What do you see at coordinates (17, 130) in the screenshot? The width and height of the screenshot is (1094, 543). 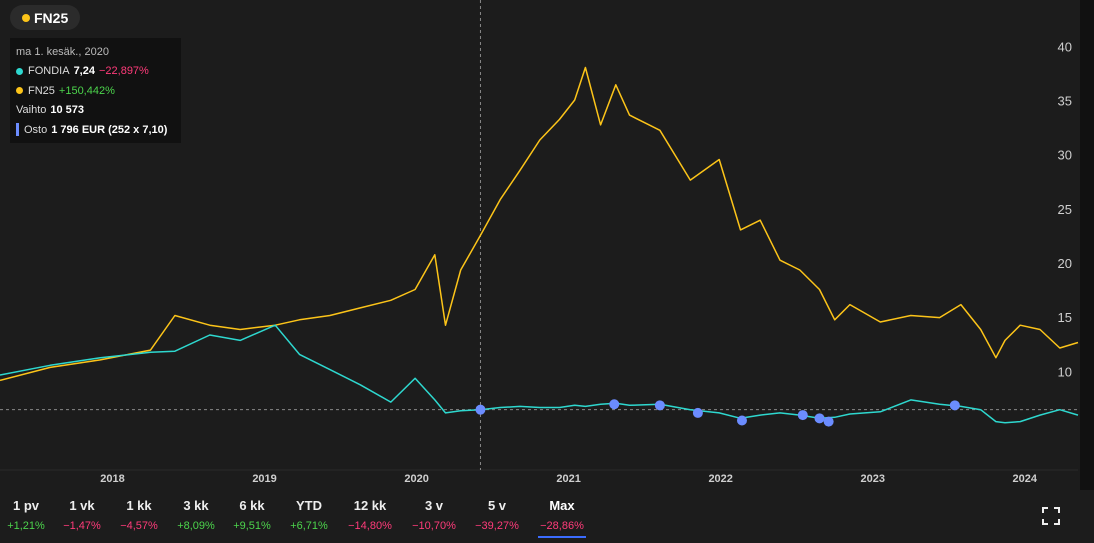 I see `marker` at bounding box center [17, 130].